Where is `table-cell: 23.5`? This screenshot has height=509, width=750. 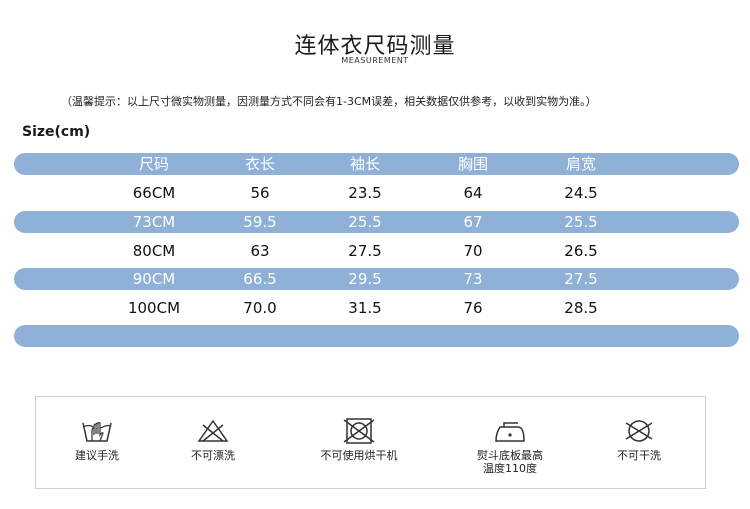
table-cell: 23.5 is located at coordinates (365, 193).